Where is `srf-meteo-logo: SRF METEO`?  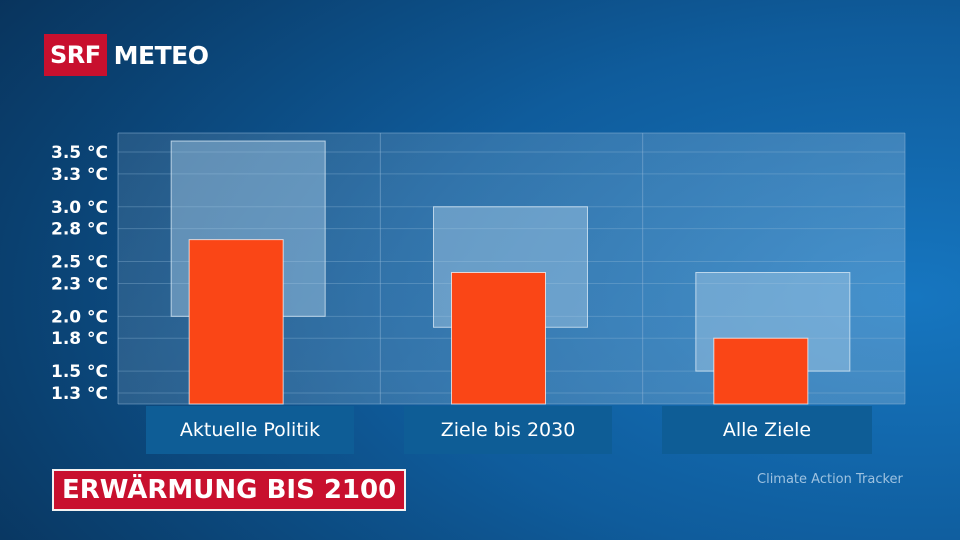 srf-meteo-logo: SRF METEO is located at coordinates (126, 55).